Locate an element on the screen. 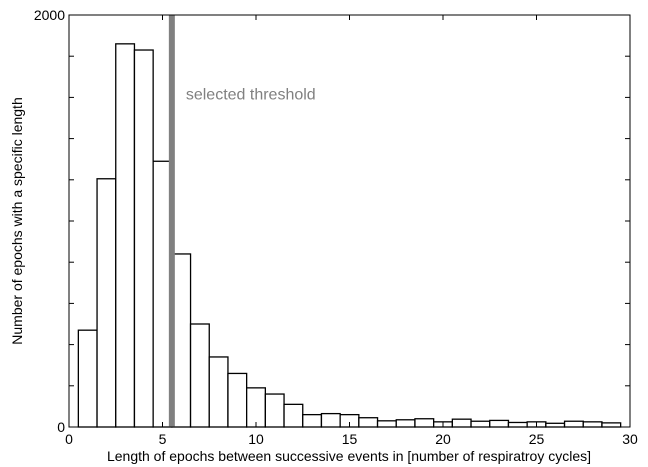  x-tick-label: 10 is located at coordinates (256, 439).